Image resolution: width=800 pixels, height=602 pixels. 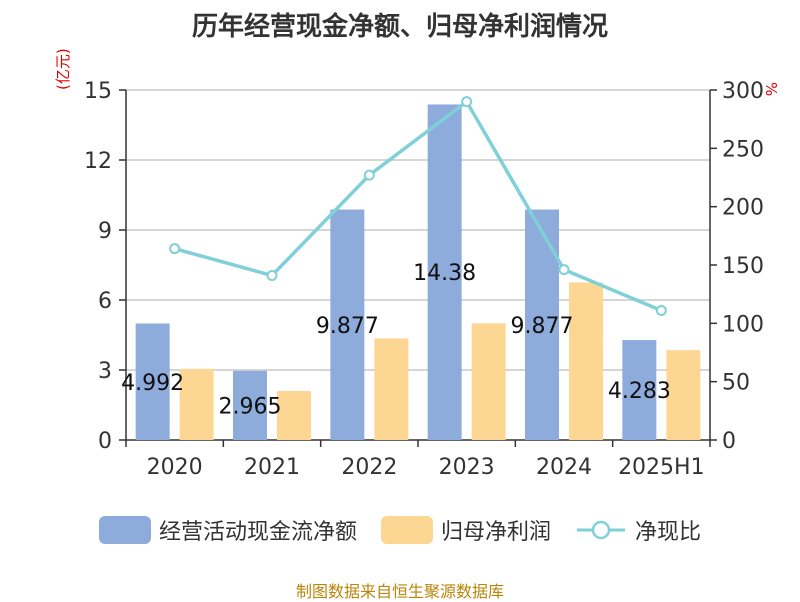 I want to click on data-label-cash-flow: 4.992, so click(x=152, y=383).